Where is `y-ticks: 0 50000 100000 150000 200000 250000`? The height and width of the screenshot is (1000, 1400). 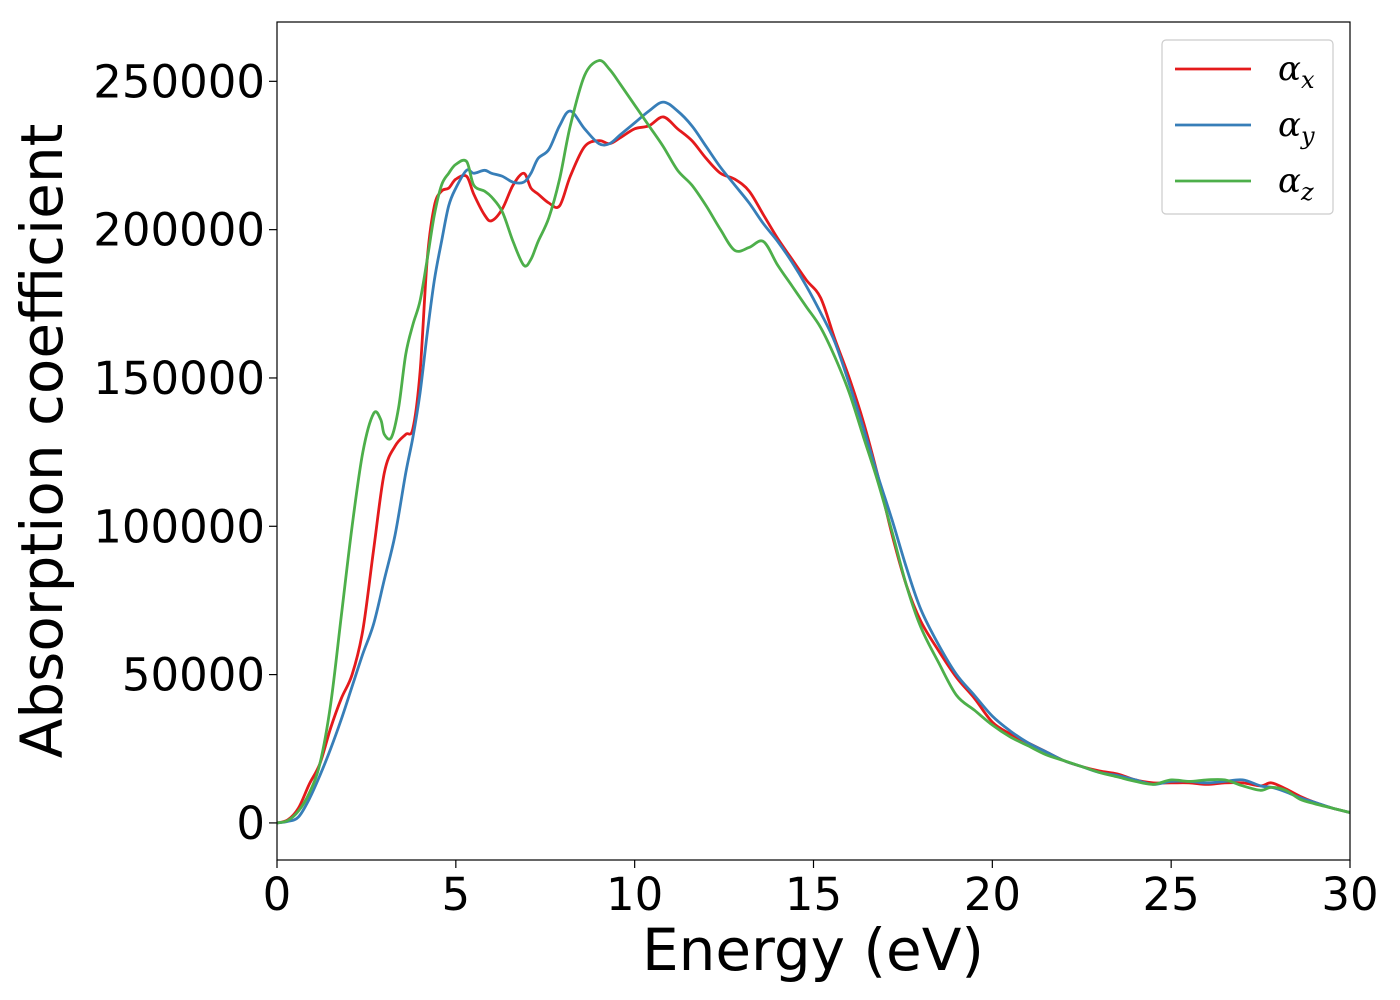
y-ticks: 0 50000 100000 150000 200000 250000 is located at coordinates (185, 452).